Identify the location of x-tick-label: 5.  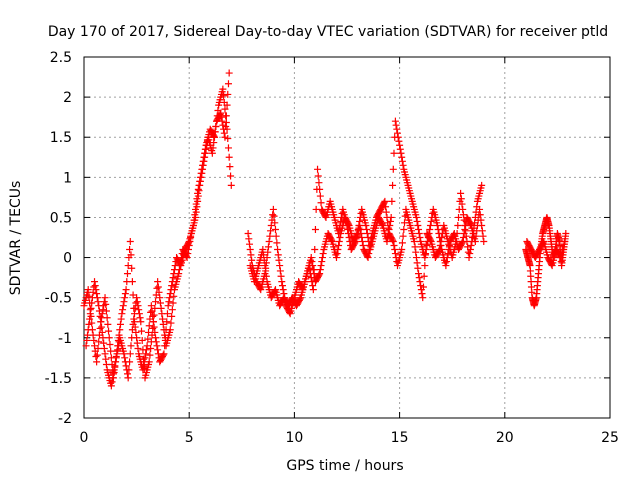
(189, 438).